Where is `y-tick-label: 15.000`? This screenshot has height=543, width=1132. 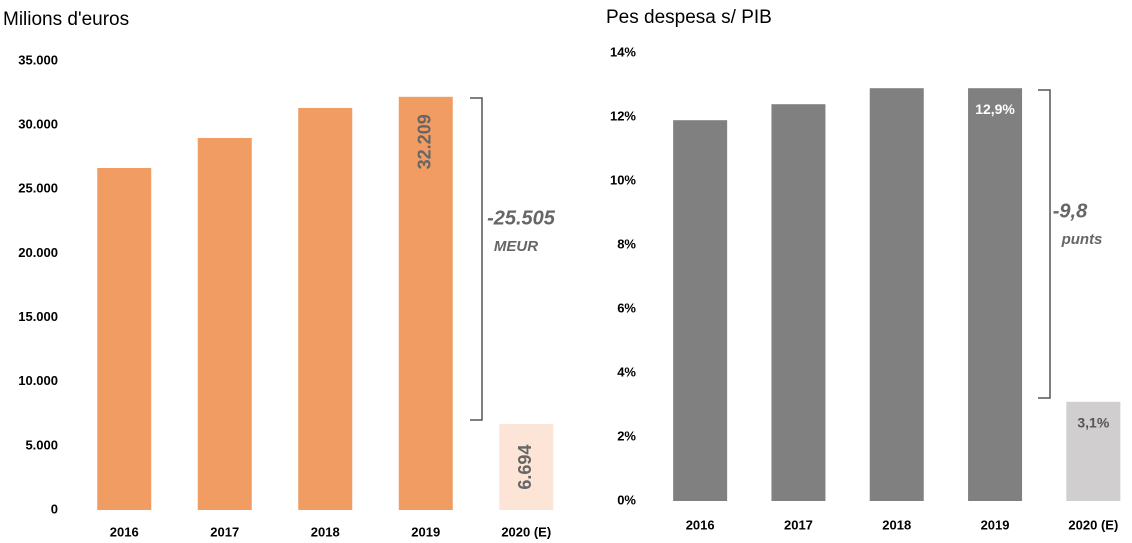
y-tick-label: 15.000 is located at coordinates (38, 316).